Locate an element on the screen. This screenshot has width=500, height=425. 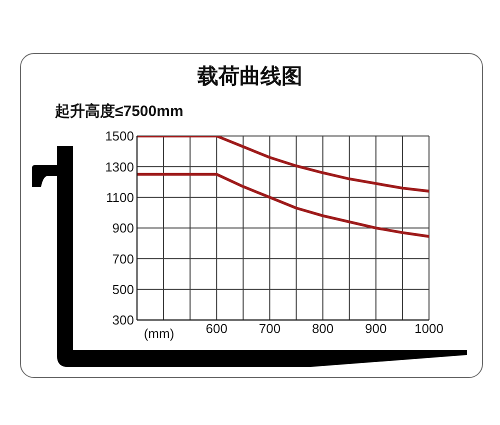
y-tick-label: 1100 is located at coordinates (120, 197).